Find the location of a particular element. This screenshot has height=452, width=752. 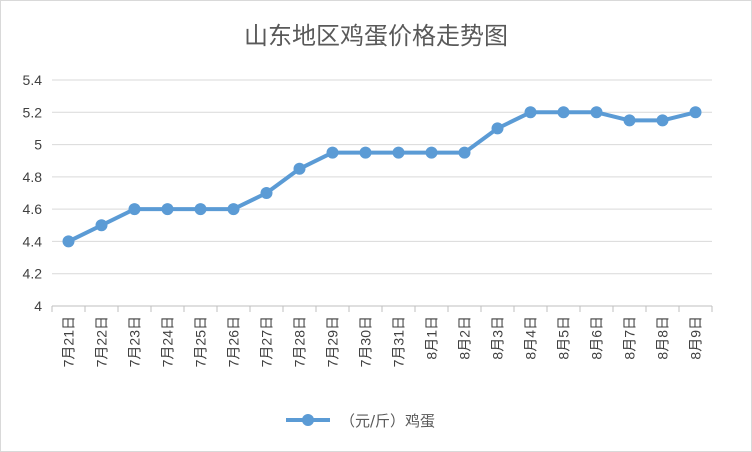

x-tick-label: 7月23日 is located at coordinates (135, 341).